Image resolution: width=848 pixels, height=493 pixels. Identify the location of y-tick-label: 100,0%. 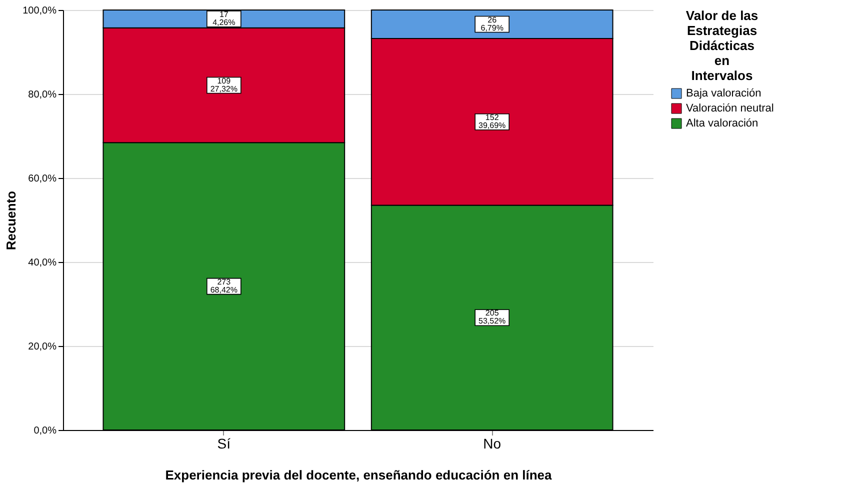
(39, 11).